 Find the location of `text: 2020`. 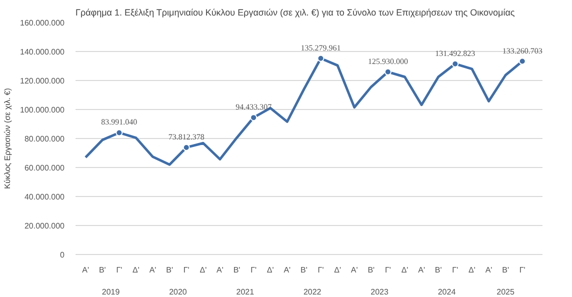

text: 2020 is located at coordinates (178, 292).